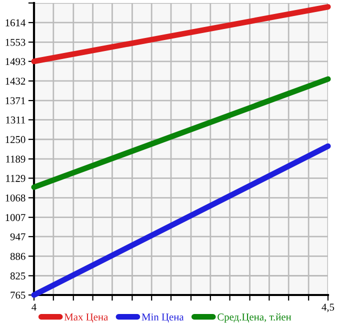 The width and height of the screenshot is (345, 335). What do you see at coordinates (16, 178) in the screenshot?
I see `y-tick-label: 1129` at bounding box center [16, 178].